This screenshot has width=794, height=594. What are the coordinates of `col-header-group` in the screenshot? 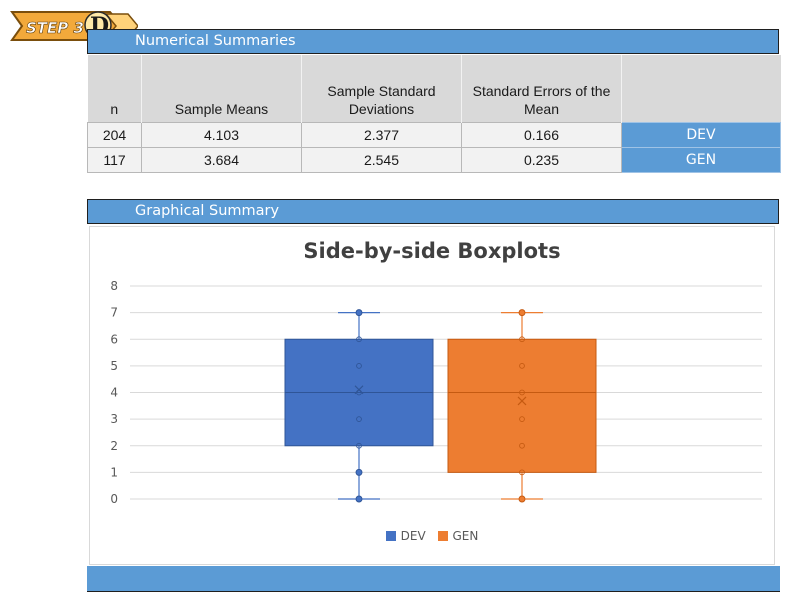 It's located at (701, 89).